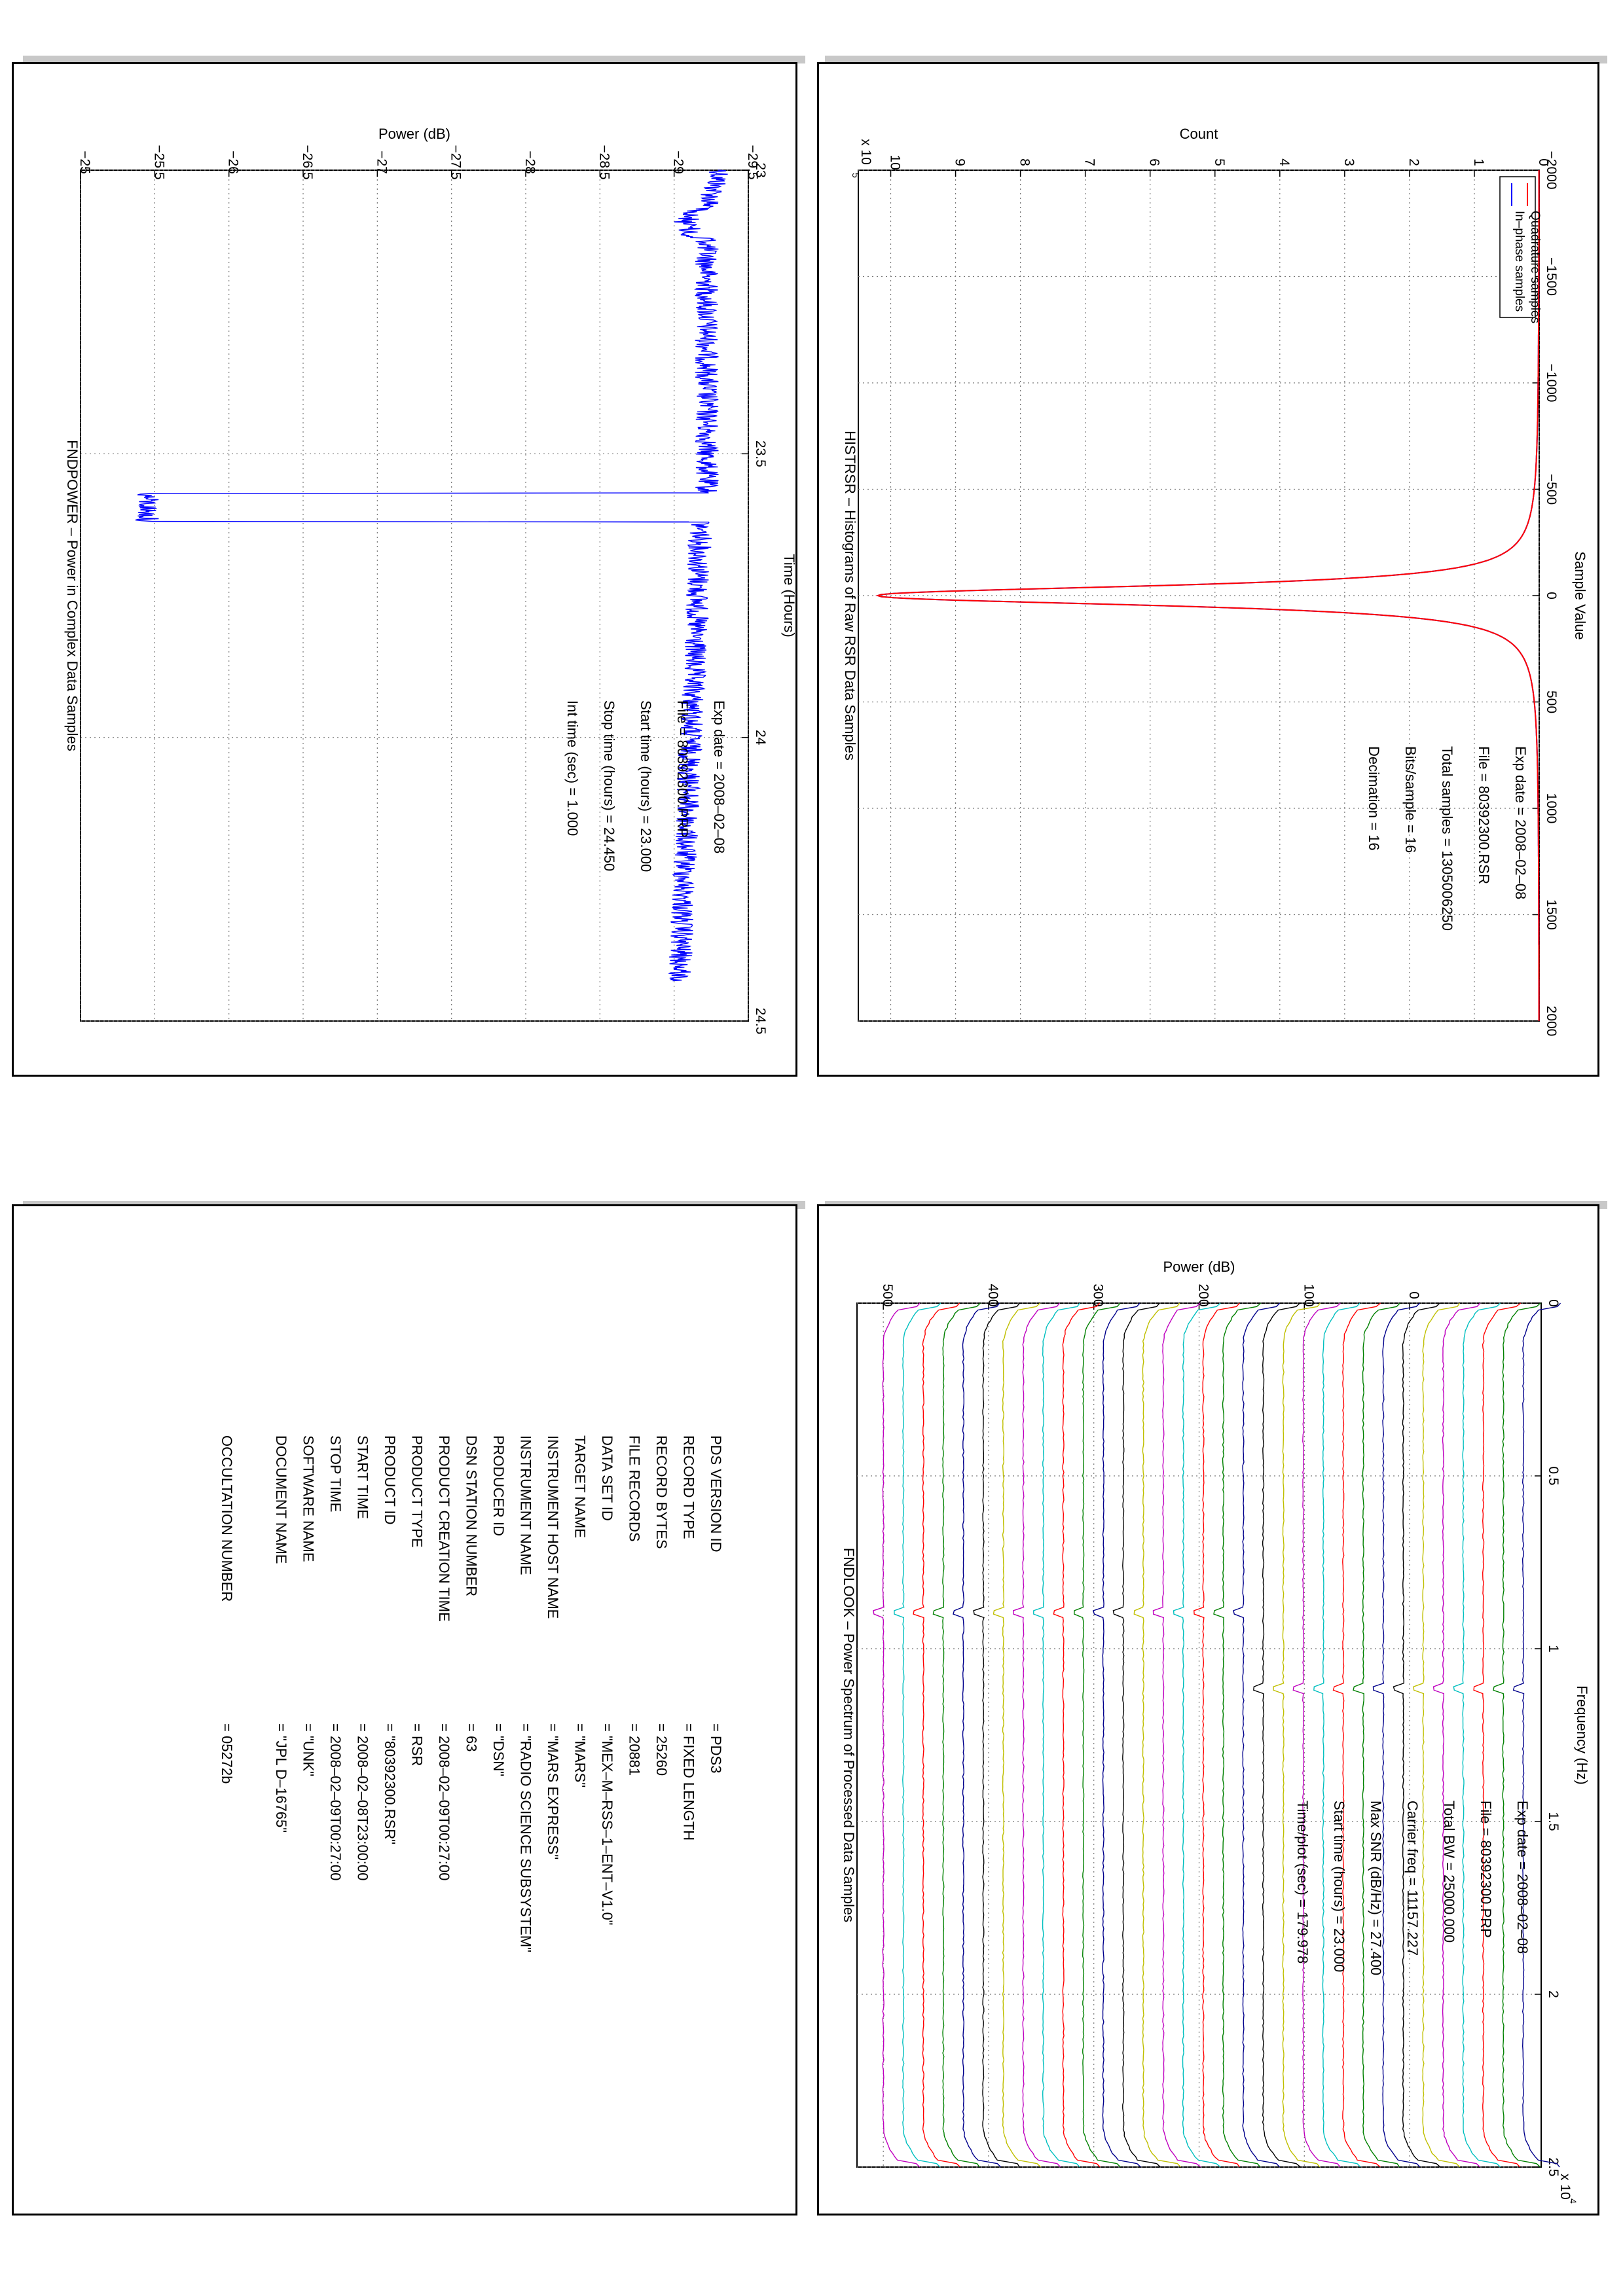 This screenshot has width=1623, height=2296. Describe the element at coordinates (1284, 162) in the screenshot. I see `y-tick-label: 4` at that location.